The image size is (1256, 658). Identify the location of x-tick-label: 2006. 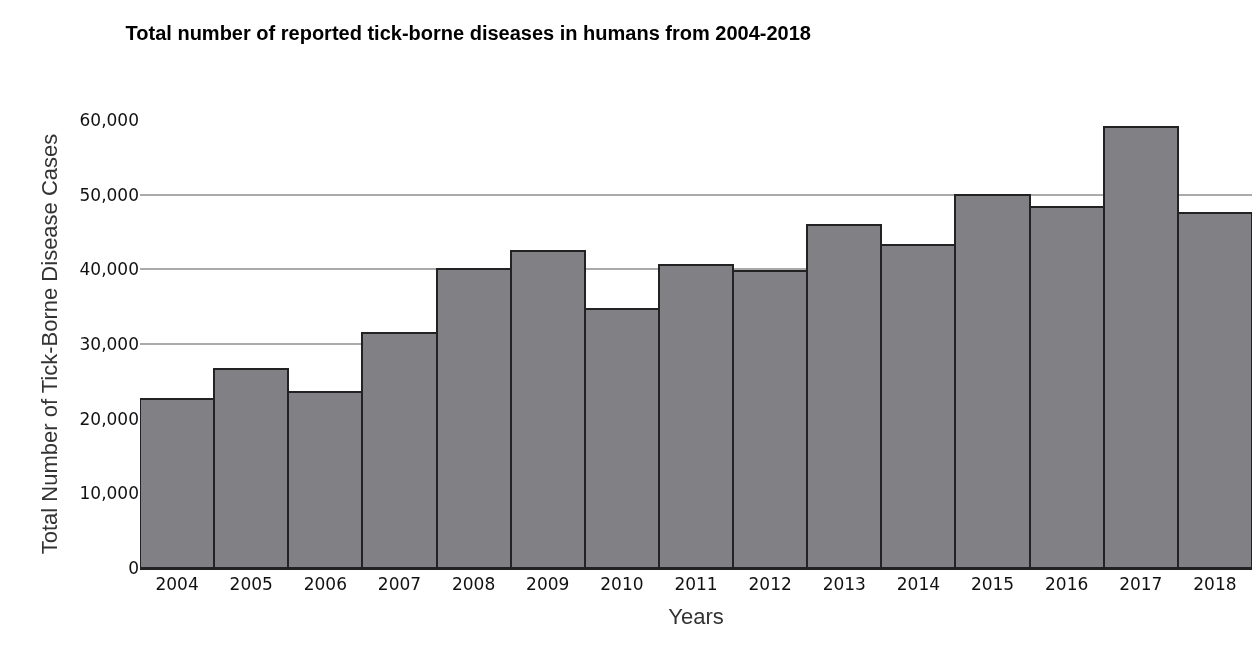
(325, 584).